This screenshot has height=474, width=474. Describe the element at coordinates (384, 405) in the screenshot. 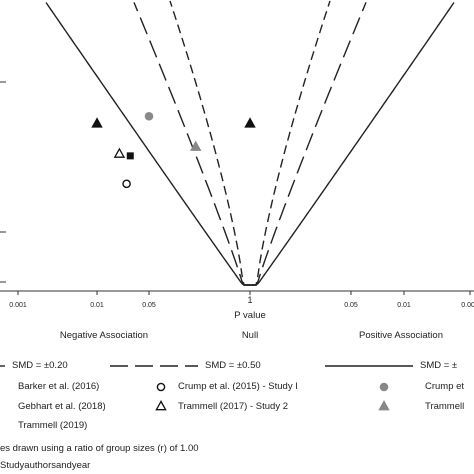

I see `legend-marker-trammell-gray` at that location.